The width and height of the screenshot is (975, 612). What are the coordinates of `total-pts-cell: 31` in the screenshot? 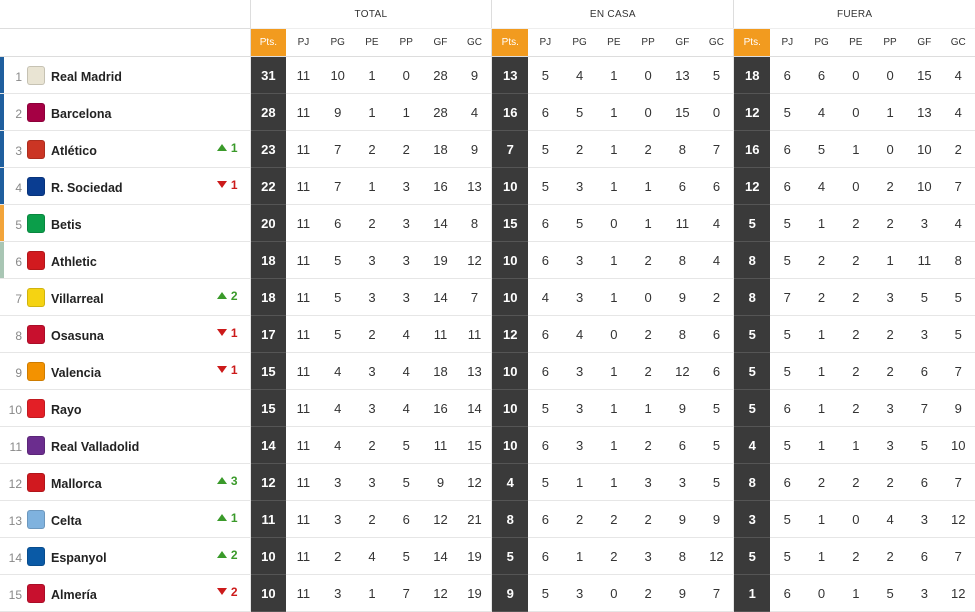 It's located at (268, 75).